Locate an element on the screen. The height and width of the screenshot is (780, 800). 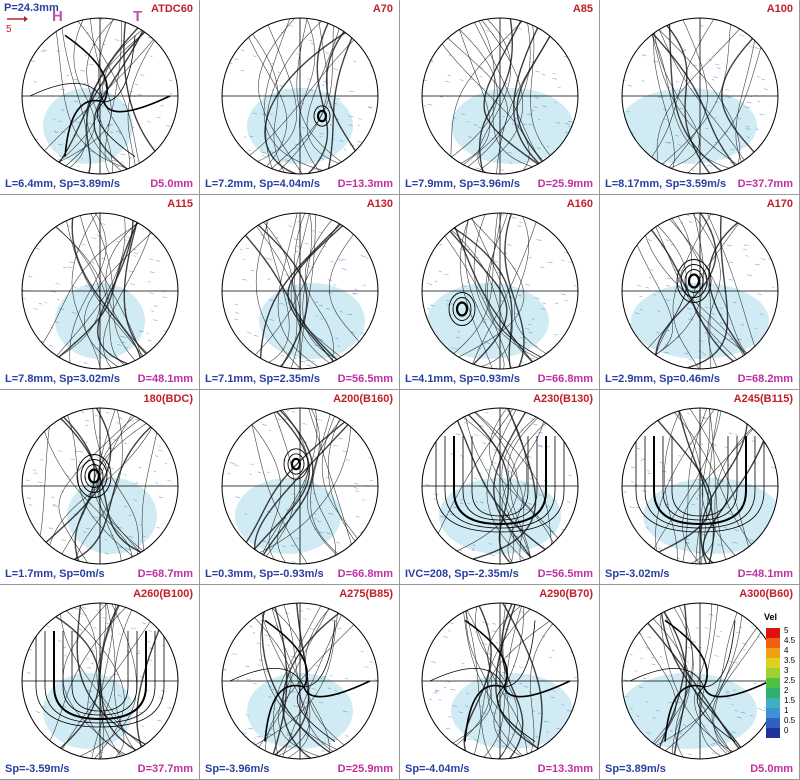
crank-angle-label: A260(B100) is located at coordinates (163, 594).